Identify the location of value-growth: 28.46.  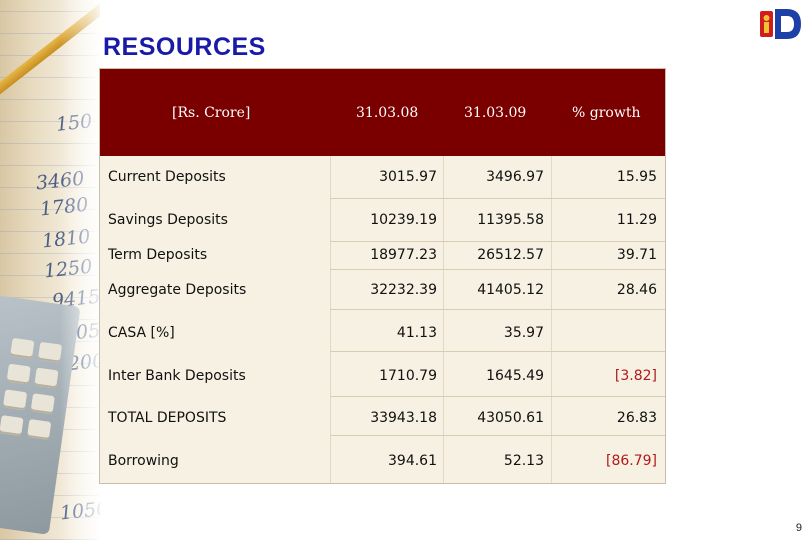
(636, 290).